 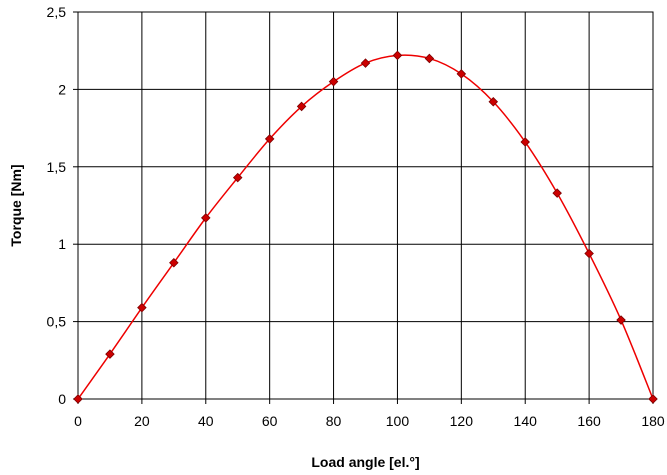 I want to click on y-axis-title: Torque [Nm], so click(x=16, y=205).